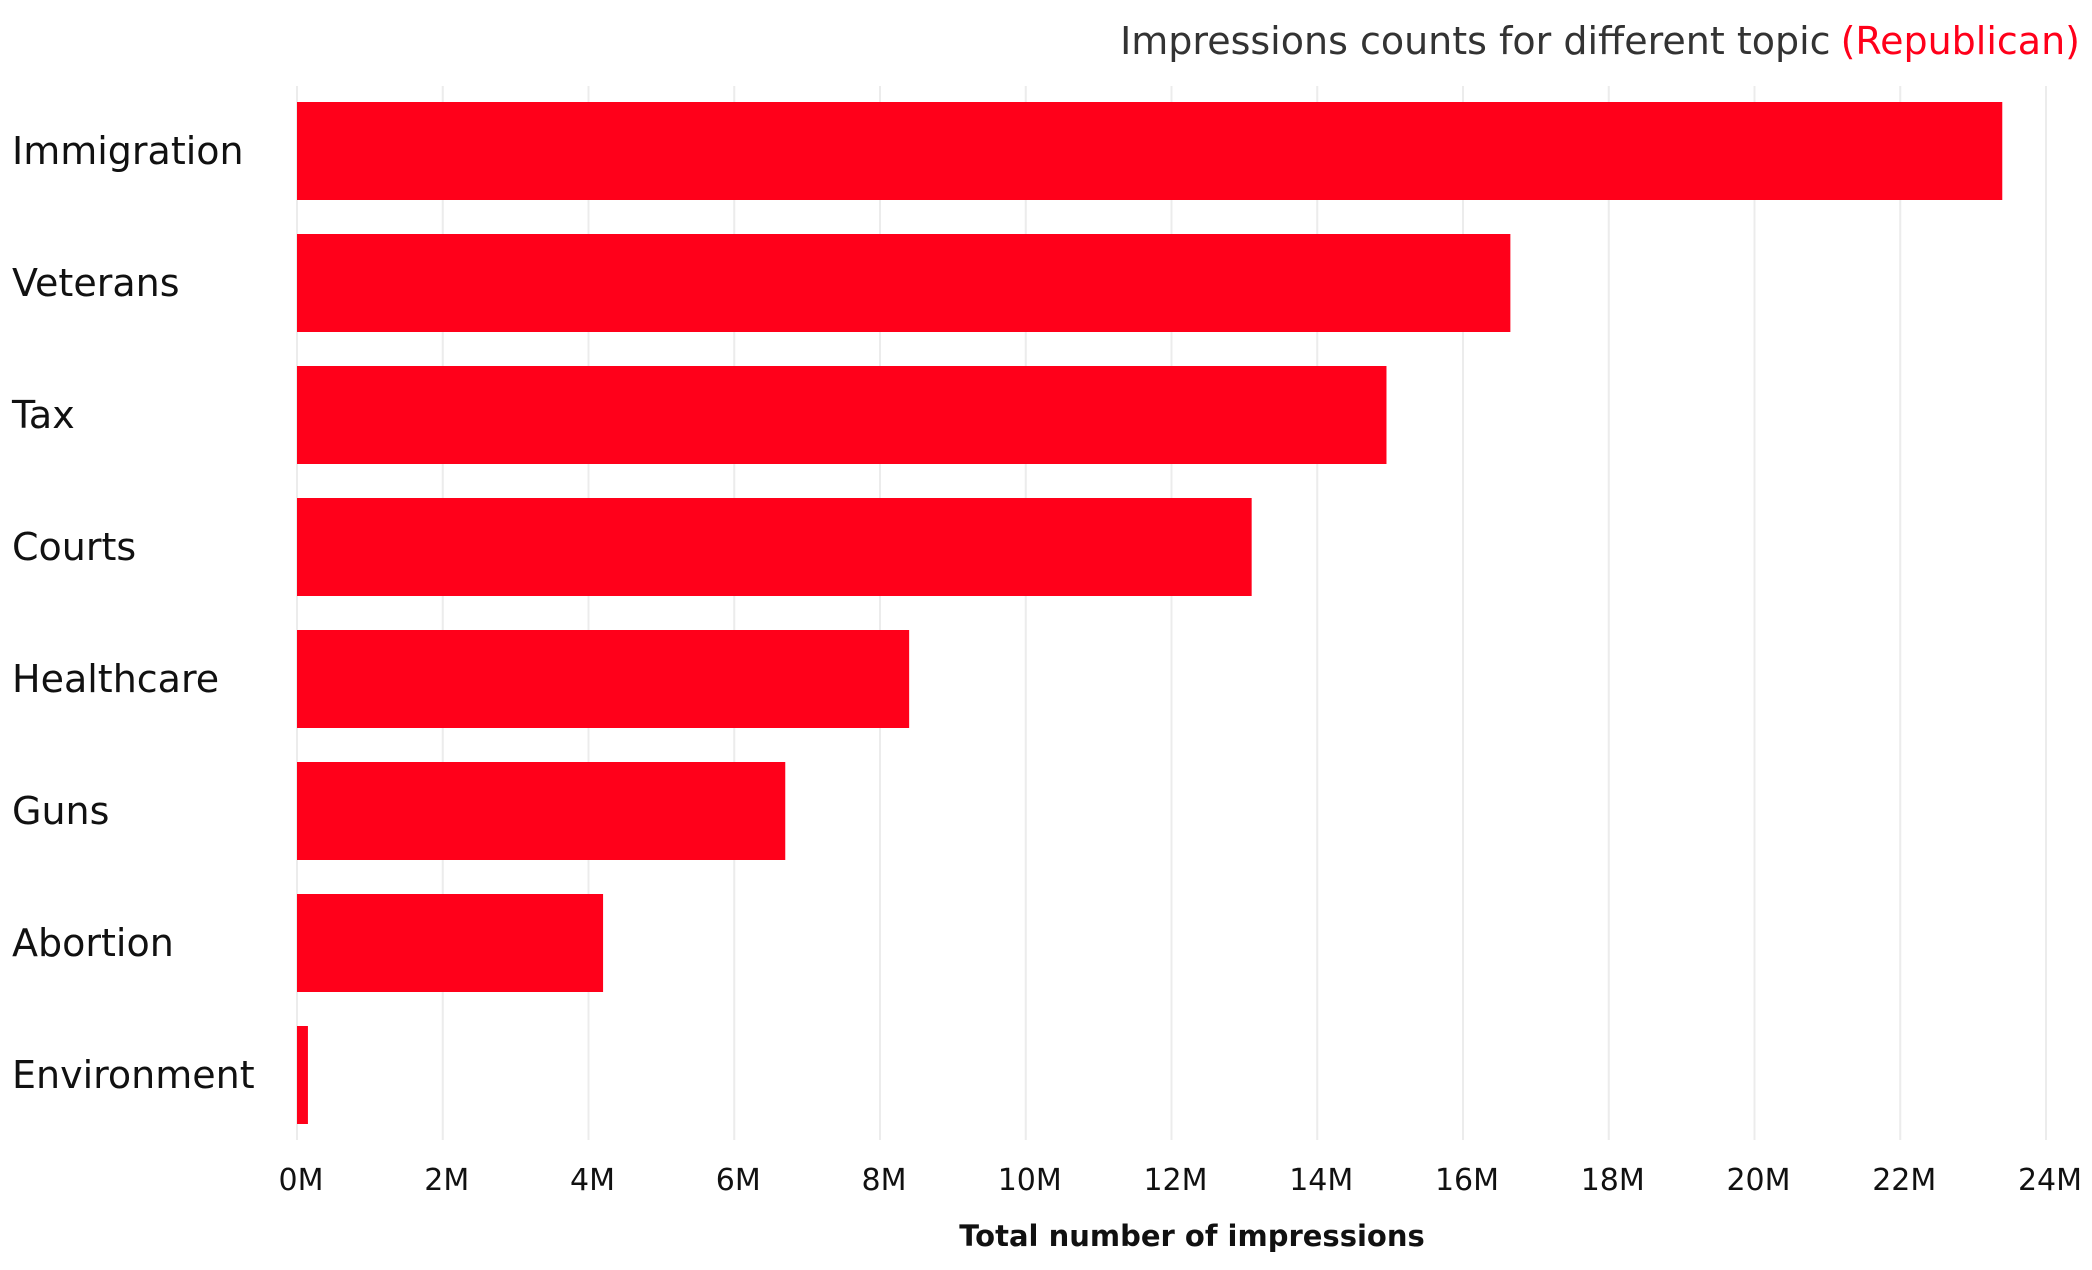 The image size is (2092, 1270). What do you see at coordinates (592, 1180) in the screenshot?
I see `x-tick-label: 4M` at bounding box center [592, 1180].